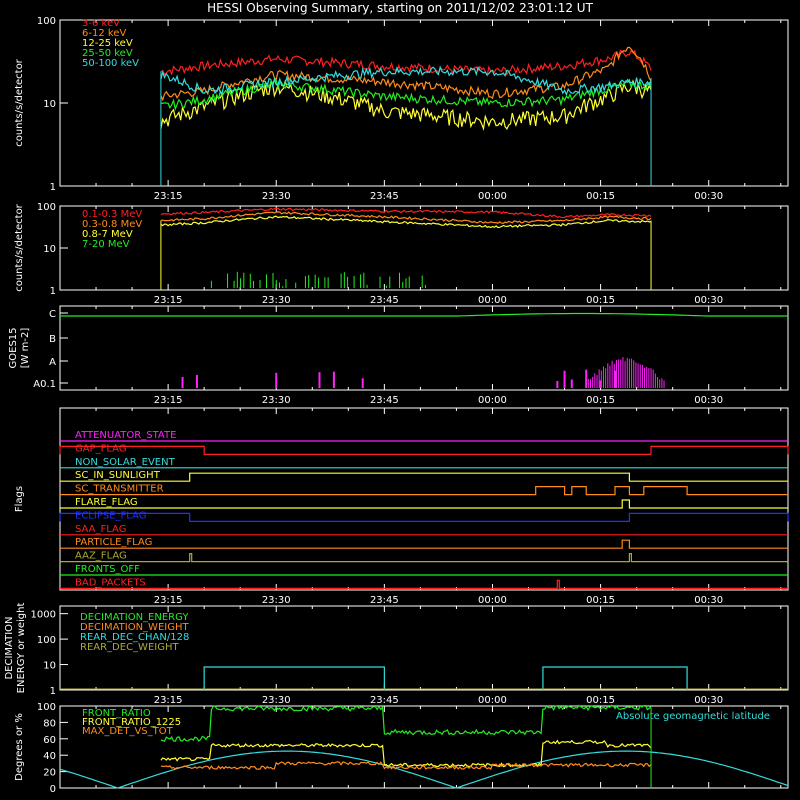 This screenshot has height=800, width=800. I want to click on series-3-6-keV, so click(406, 63).